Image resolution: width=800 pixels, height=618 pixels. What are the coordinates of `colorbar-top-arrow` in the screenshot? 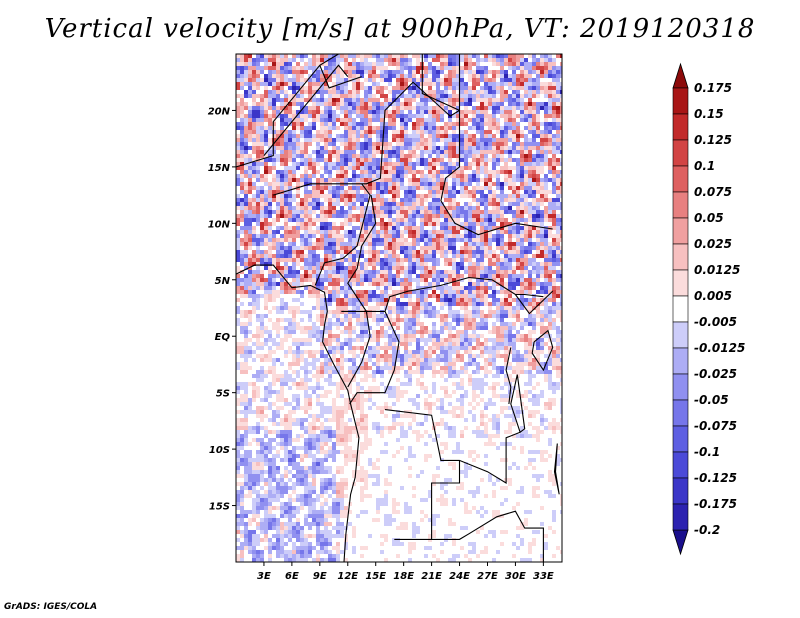 It's located at (680, 75).